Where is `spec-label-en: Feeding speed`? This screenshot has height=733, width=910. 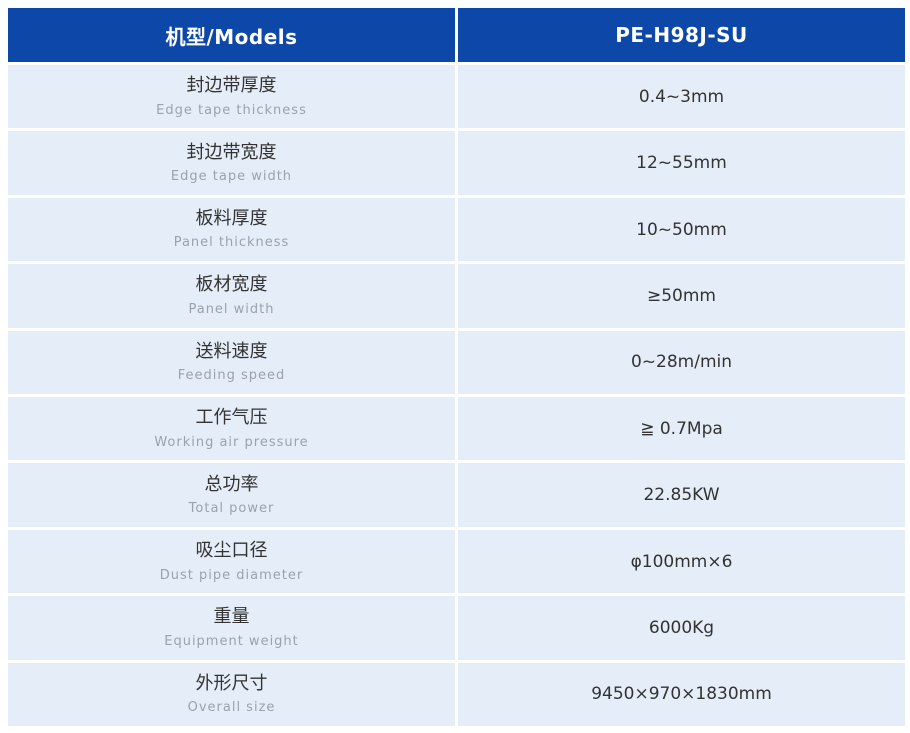 spec-label-en: Feeding speed is located at coordinates (231, 376).